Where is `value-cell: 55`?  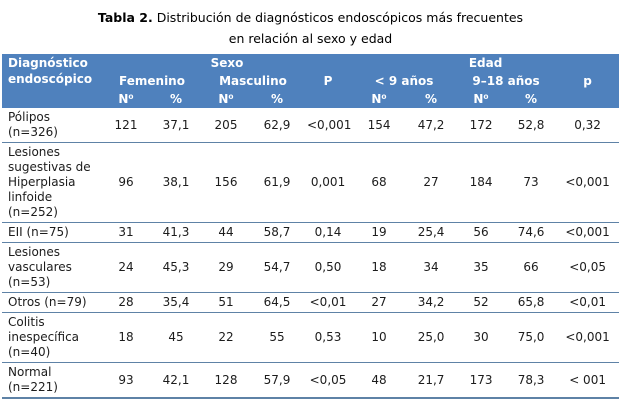
value-cell: 55 is located at coordinates (277, 337).